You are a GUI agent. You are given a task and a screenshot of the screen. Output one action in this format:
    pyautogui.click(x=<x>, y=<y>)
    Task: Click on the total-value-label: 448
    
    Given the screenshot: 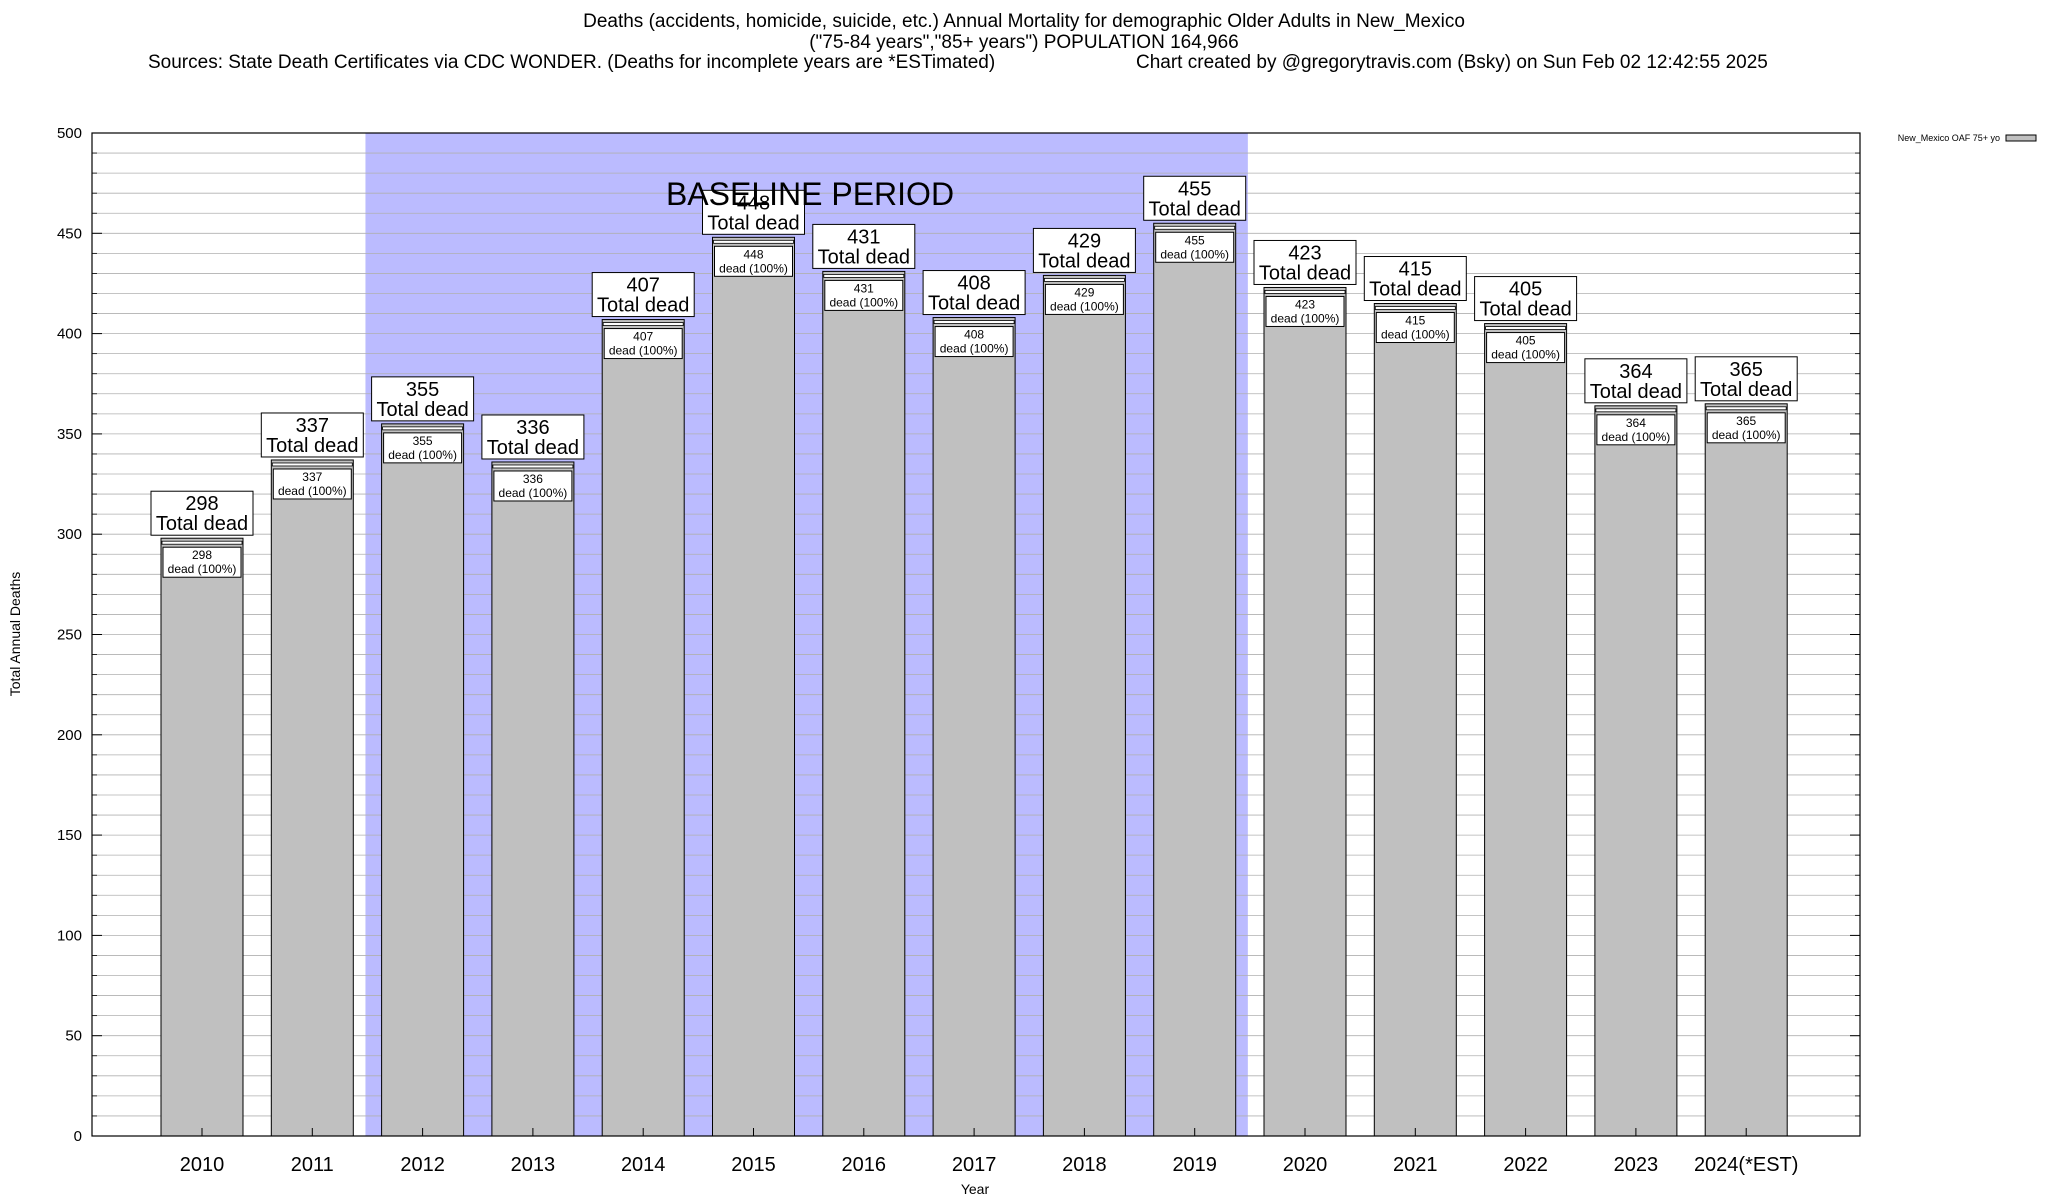 What is the action you would take?
    pyautogui.click(x=753, y=203)
    